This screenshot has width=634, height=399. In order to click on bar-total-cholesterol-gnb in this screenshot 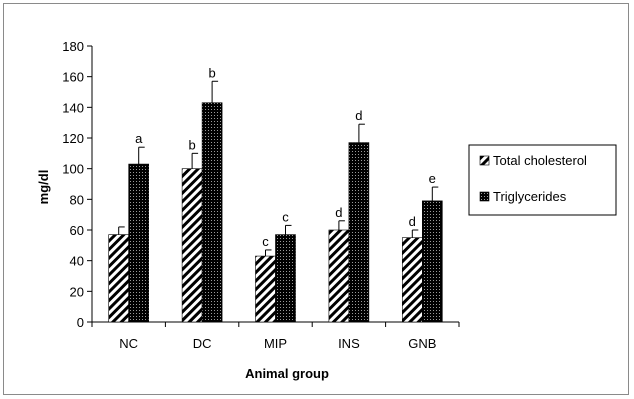, I will do `click(412, 280)`.